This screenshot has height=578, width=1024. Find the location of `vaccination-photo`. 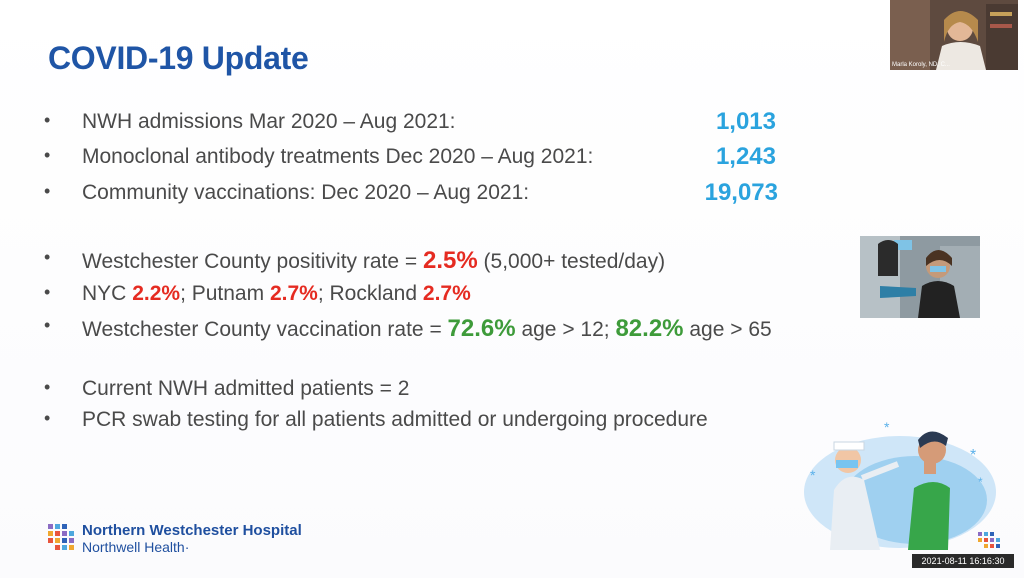

vaccination-photo is located at coordinates (920, 277).